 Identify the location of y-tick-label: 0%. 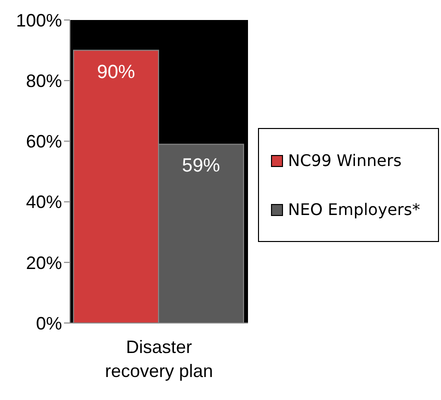
(49, 323).